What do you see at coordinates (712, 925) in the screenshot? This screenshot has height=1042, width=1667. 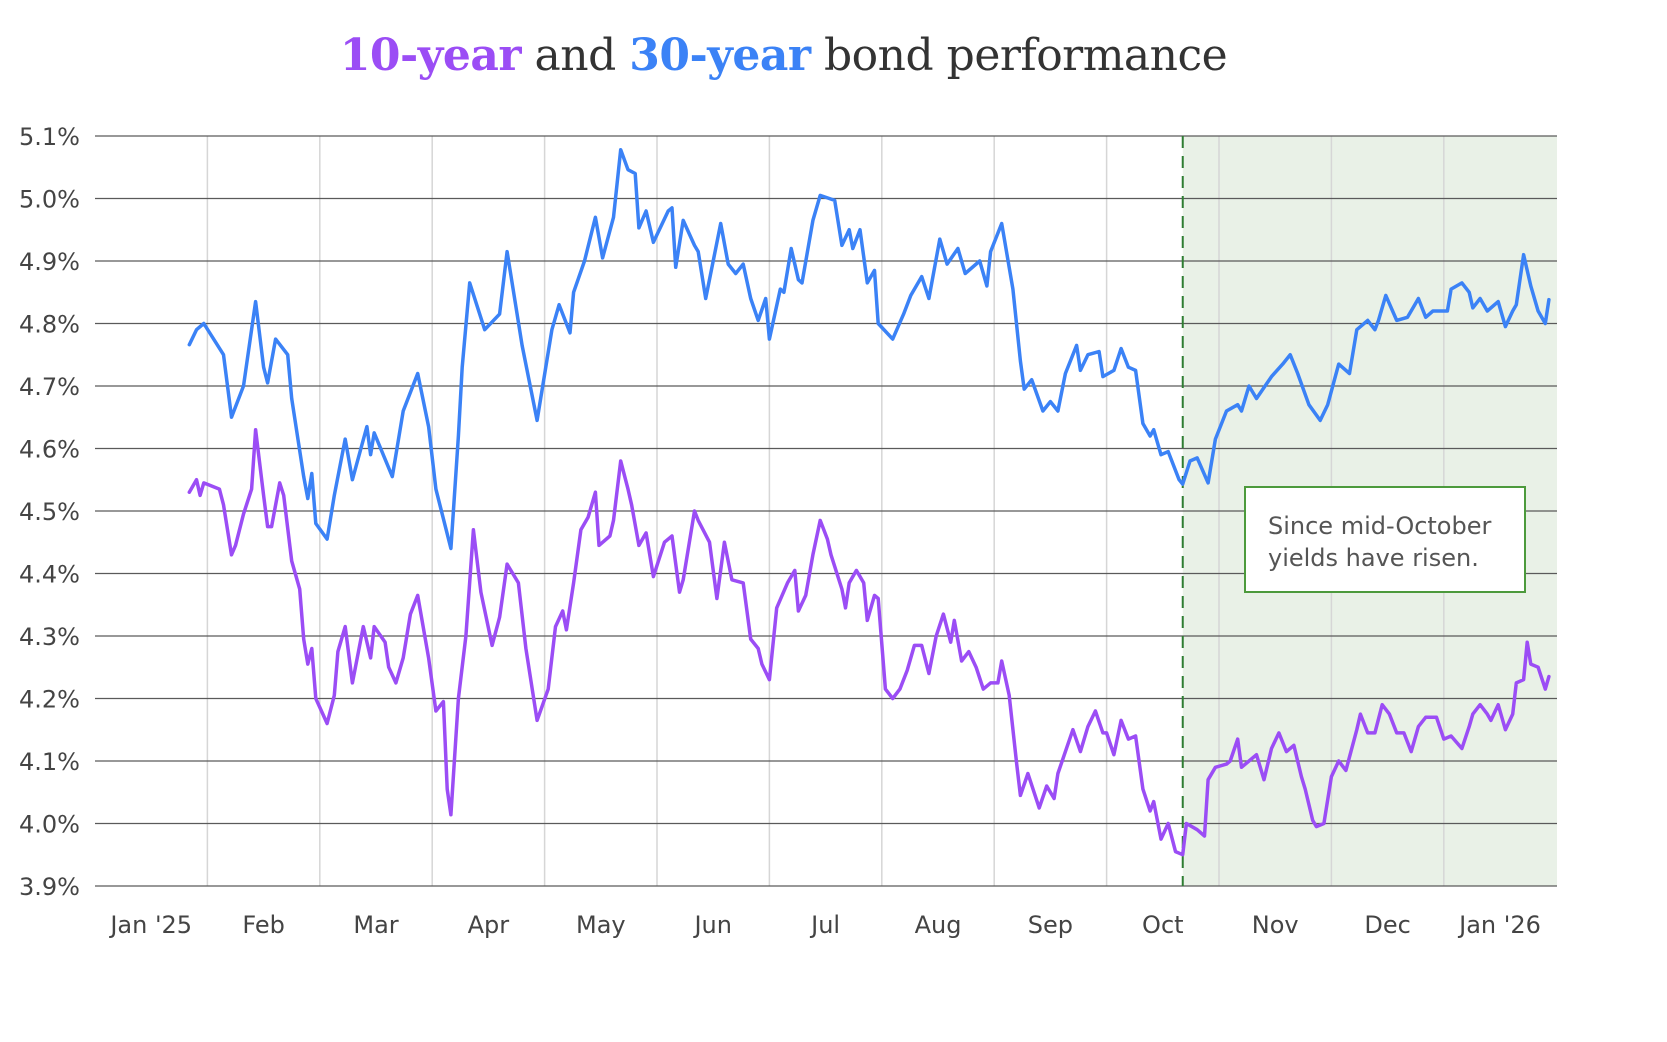 I see `x-tick-label: Jun` at bounding box center [712, 925].